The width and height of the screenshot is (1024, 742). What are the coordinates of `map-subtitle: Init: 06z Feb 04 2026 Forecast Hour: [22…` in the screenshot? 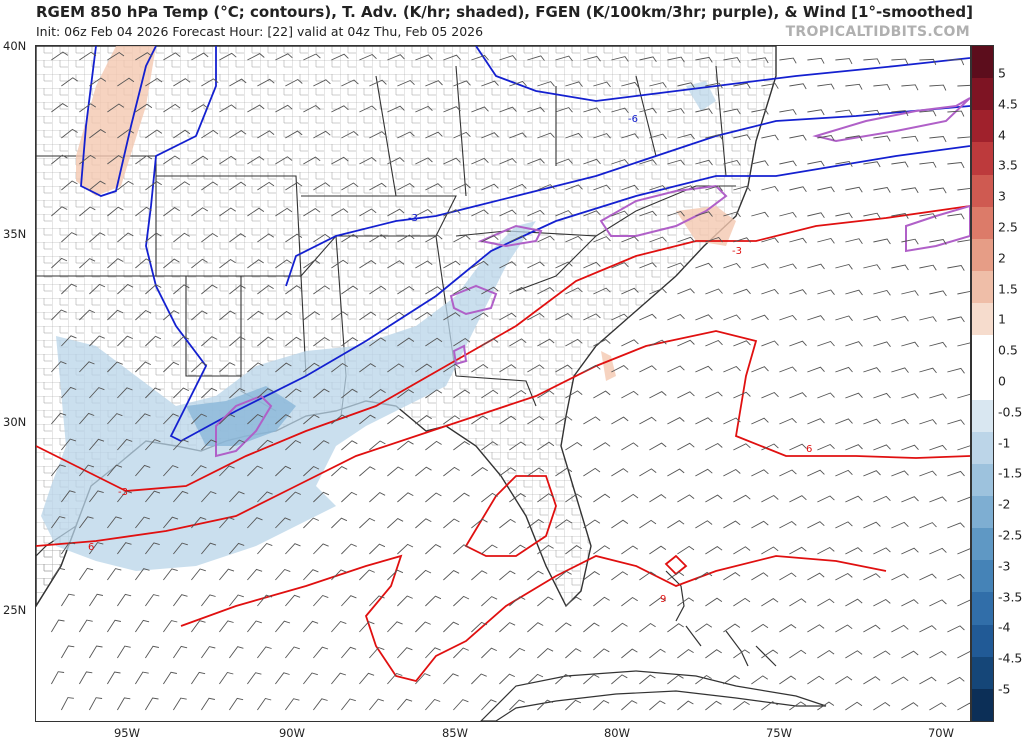 It's located at (260, 31).